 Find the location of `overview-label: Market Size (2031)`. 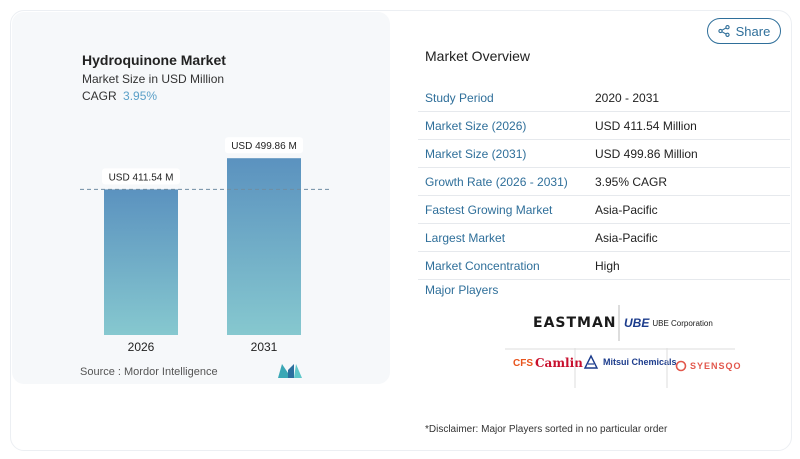

overview-label: Market Size (2031) is located at coordinates (476, 153).